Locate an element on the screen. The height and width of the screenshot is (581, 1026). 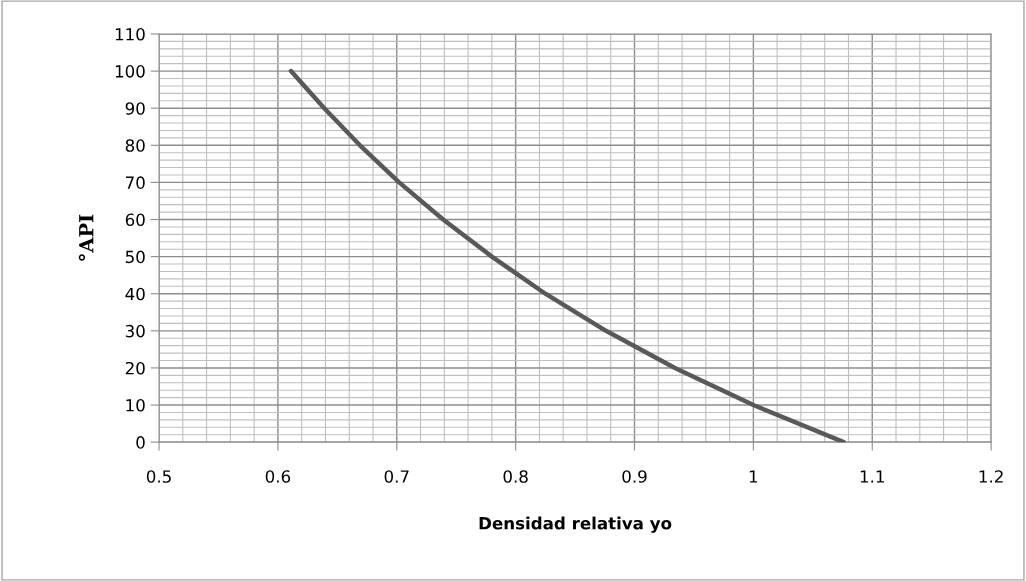
y-tick-label: 40 is located at coordinates (135, 294).